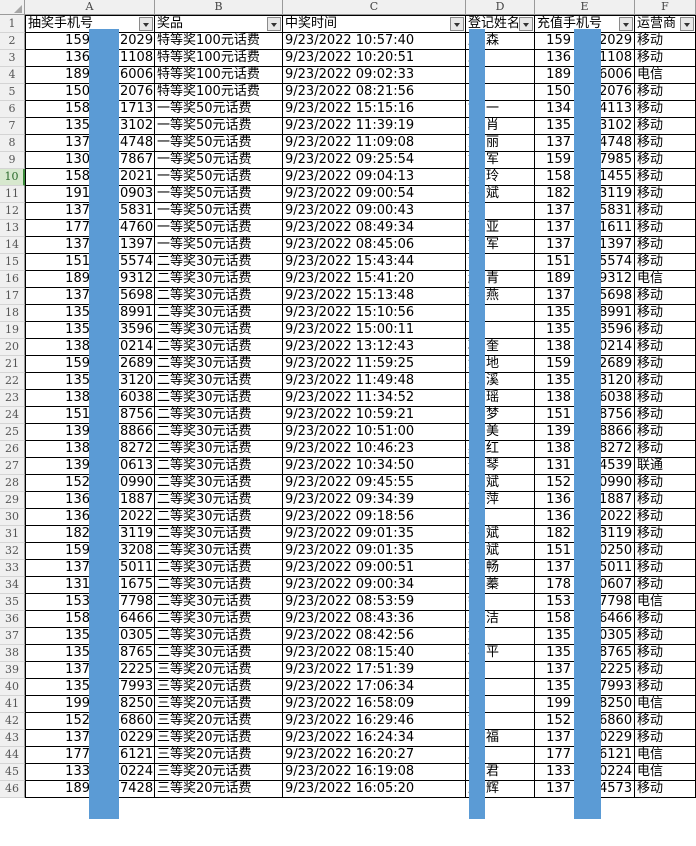 The width and height of the screenshot is (696, 846). What do you see at coordinates (90, 143) in the screenshot?
I see `cell-lottery-phone: 137 4748` at bounding box center [90, 143].